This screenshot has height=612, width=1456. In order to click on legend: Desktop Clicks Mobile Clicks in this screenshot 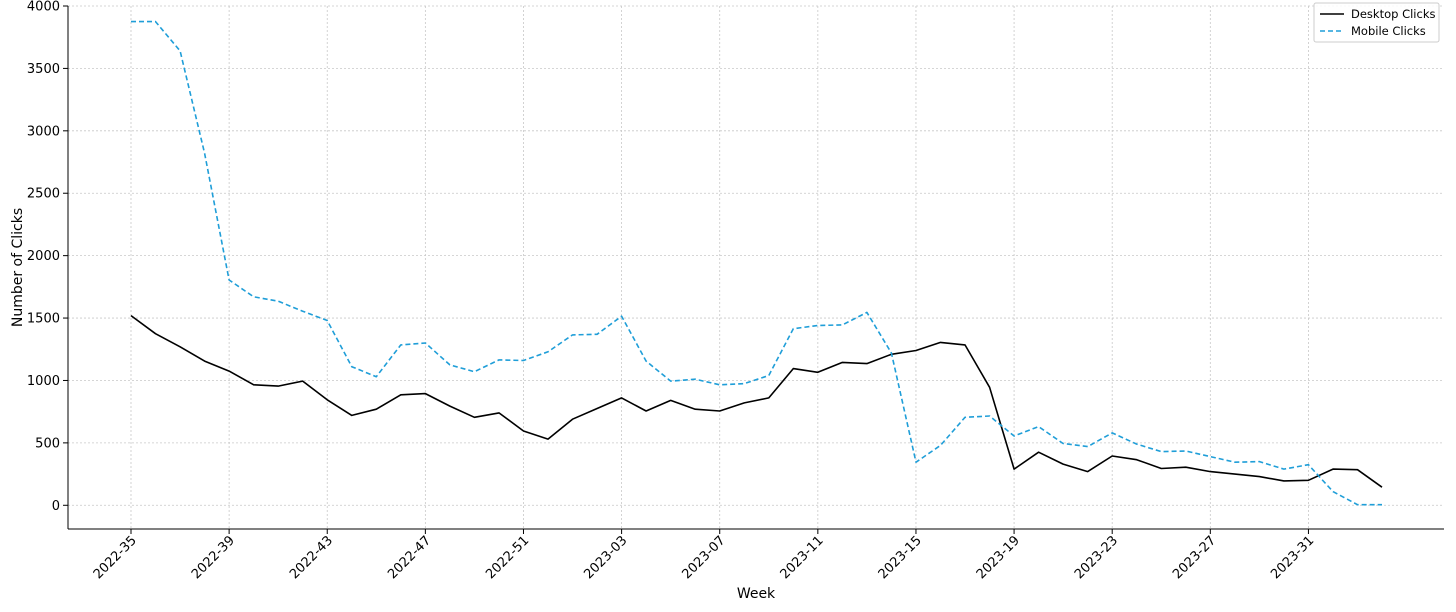, I will do `click(1376, 22)`.